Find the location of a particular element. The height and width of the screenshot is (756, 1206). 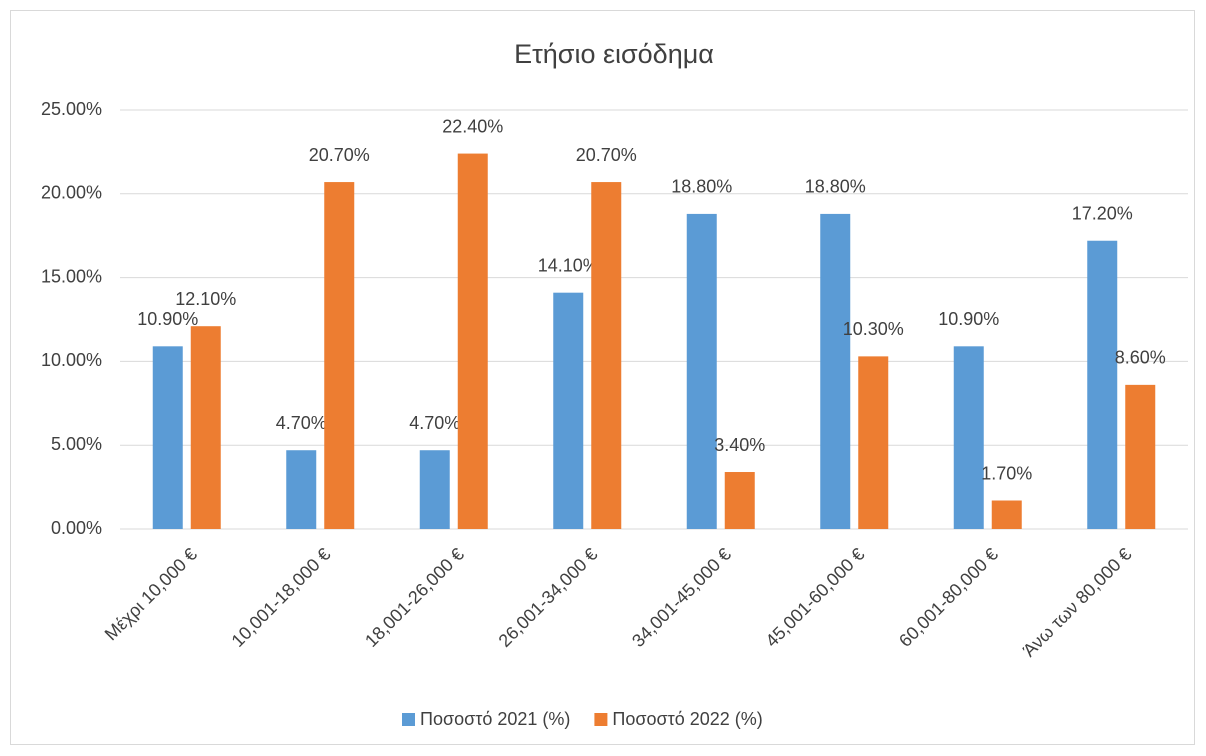

y-tick-label: 20.00% is located at coordinates (71, 193).